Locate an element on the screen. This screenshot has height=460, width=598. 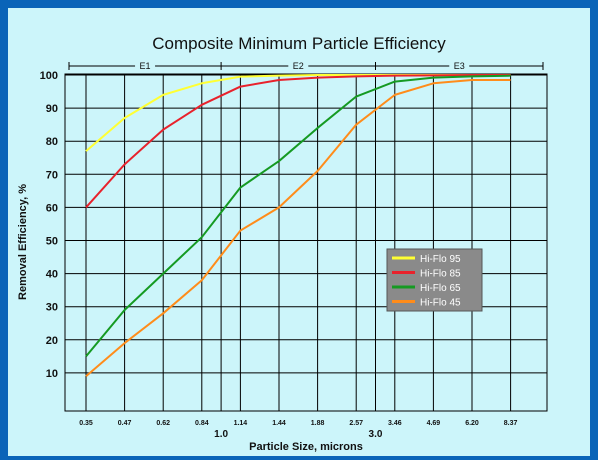
band-label-e1: E1 is located at coordinates (145, 66).